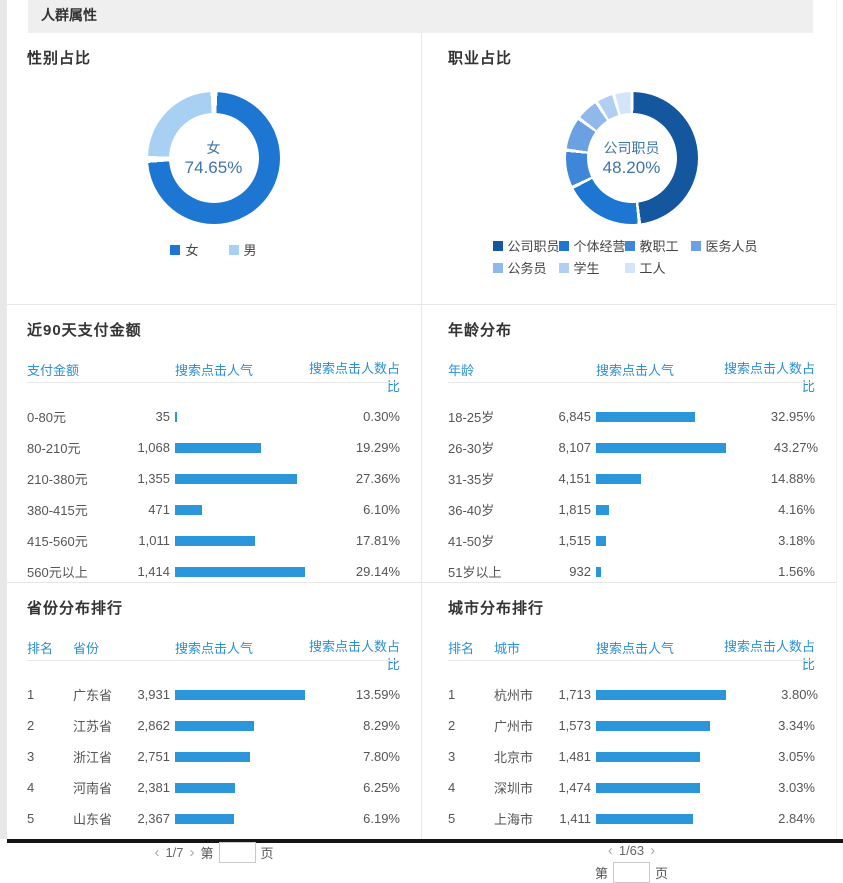 The height and width of the screenshot is (883, 843). Describe the element at coordinates (652, 268) in the screenshot. I see `legend-label: 工人` at that location.